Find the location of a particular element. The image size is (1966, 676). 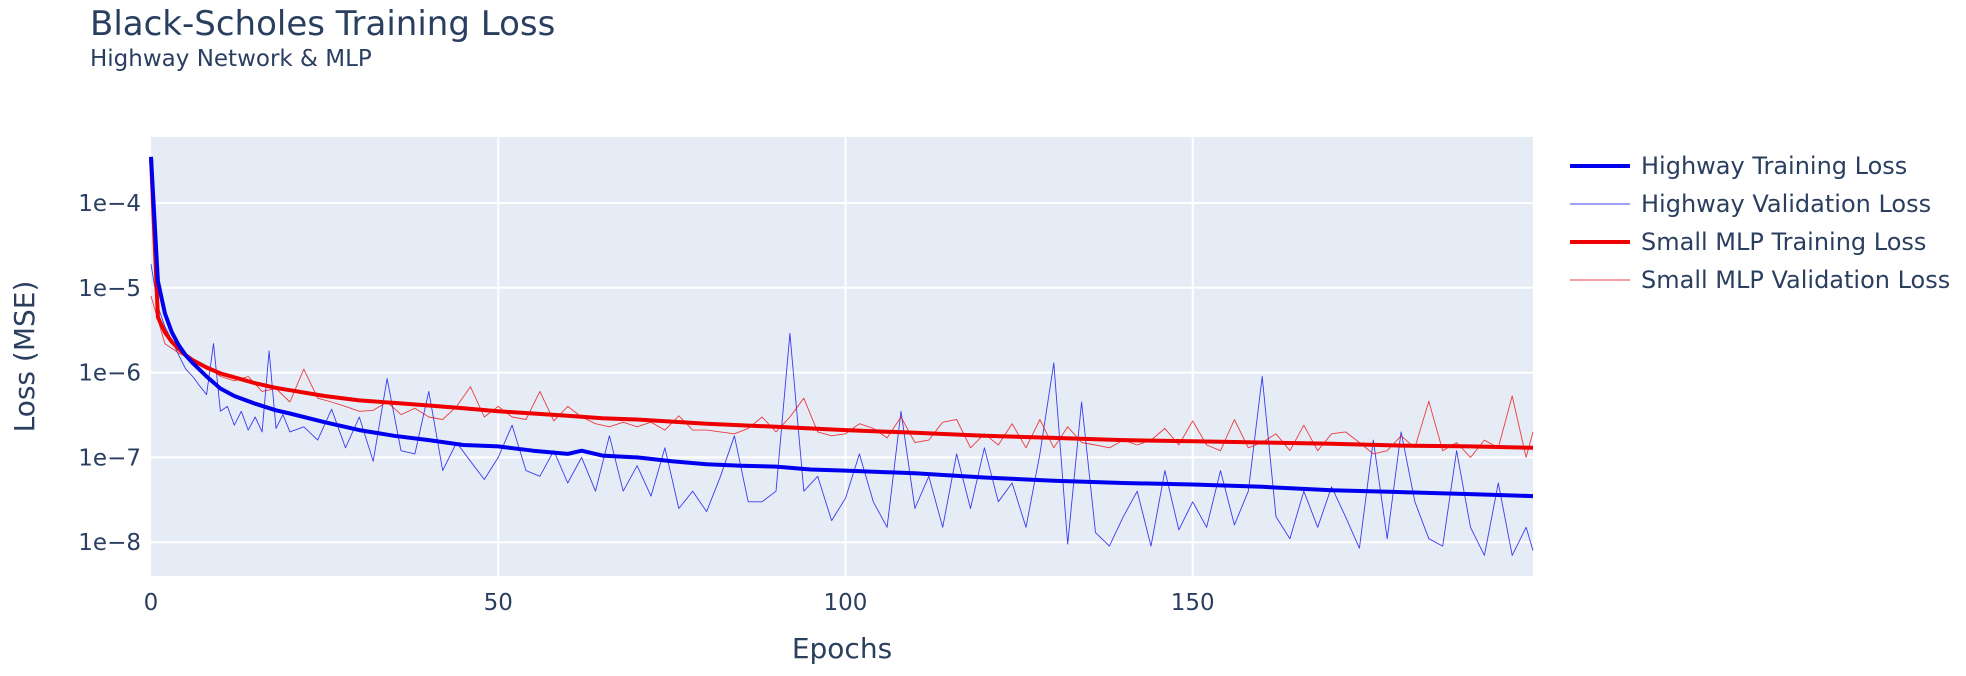

legend-item: Highway Validation Loss is located at coordinates (1750, 204).